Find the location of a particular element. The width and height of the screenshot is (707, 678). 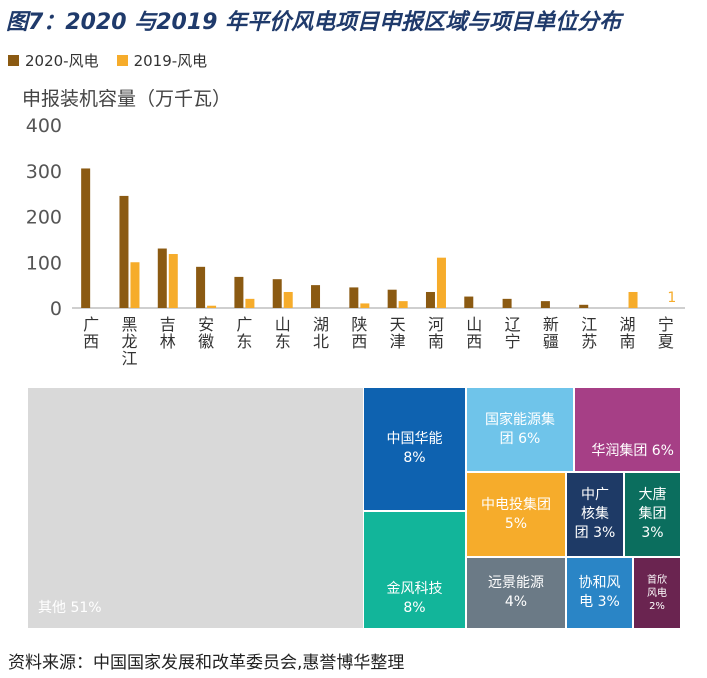

treemap-tile: 远景能源 4% is located at coordinates (516, 593).